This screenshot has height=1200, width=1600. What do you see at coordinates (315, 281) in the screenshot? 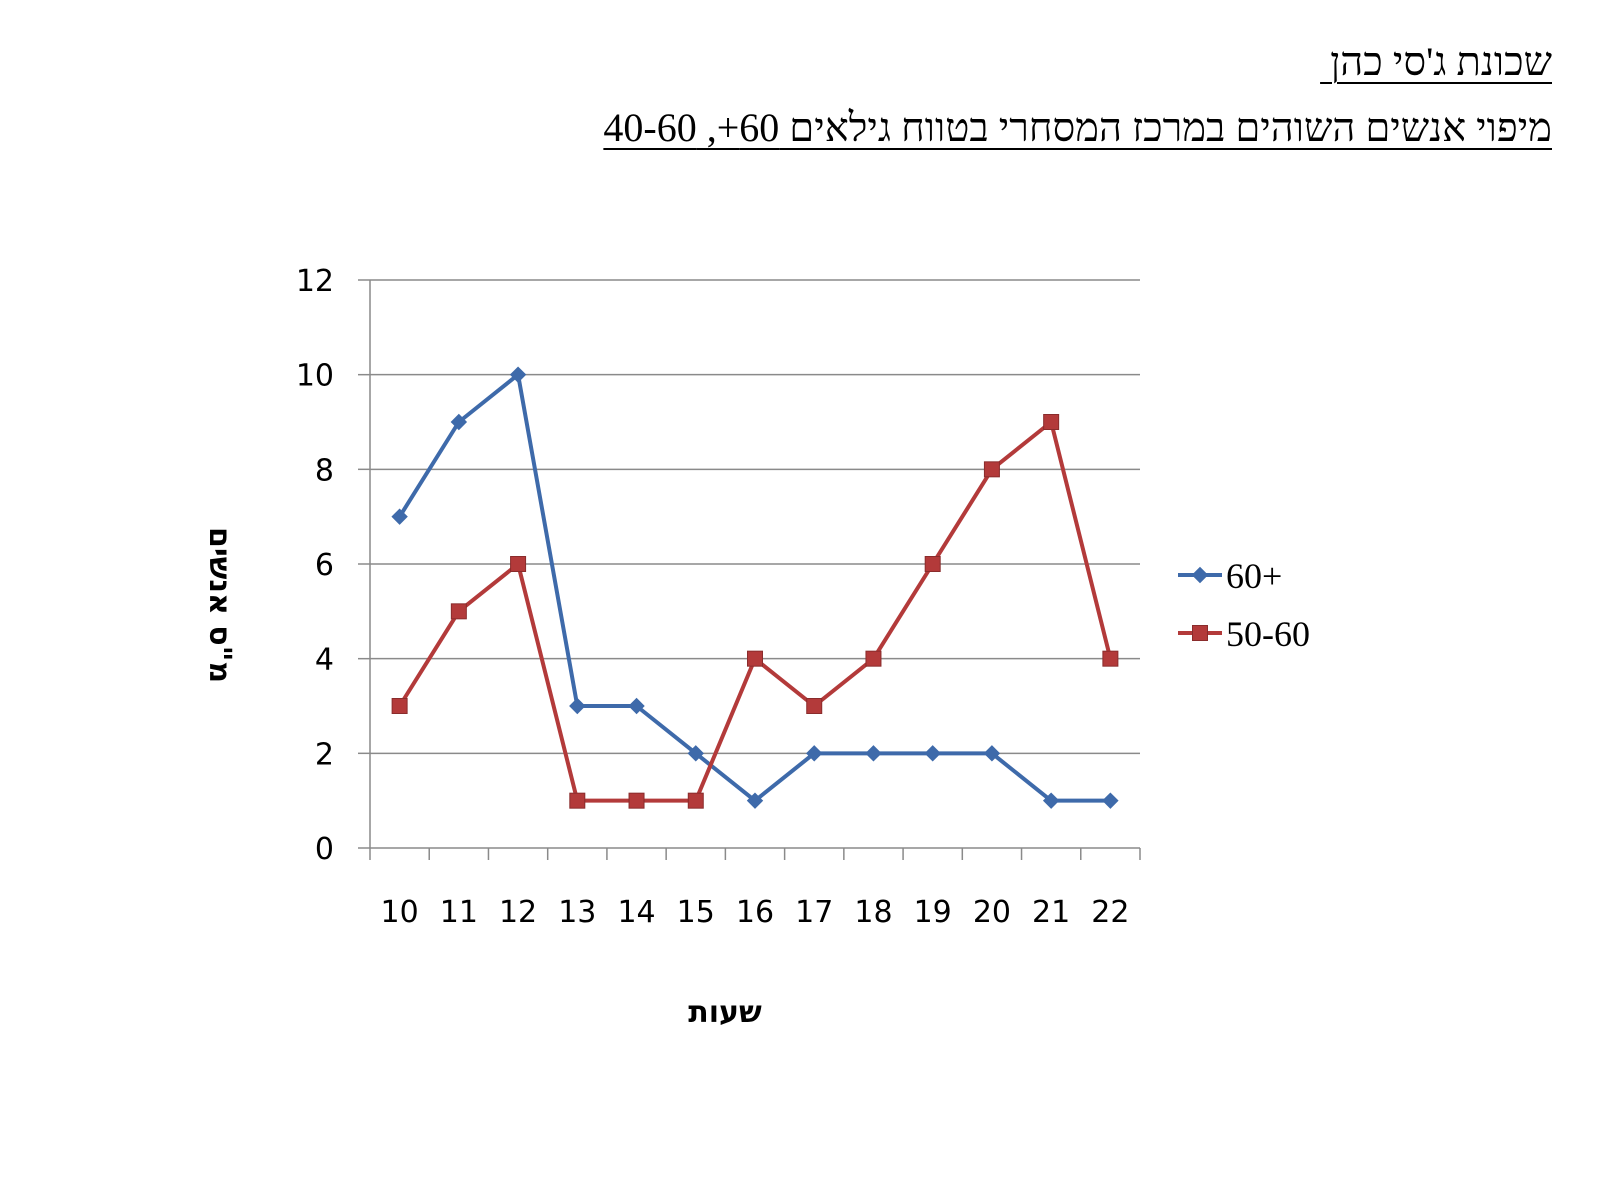
I see `y-tick-label: 12` at bounding box center [315, 281].